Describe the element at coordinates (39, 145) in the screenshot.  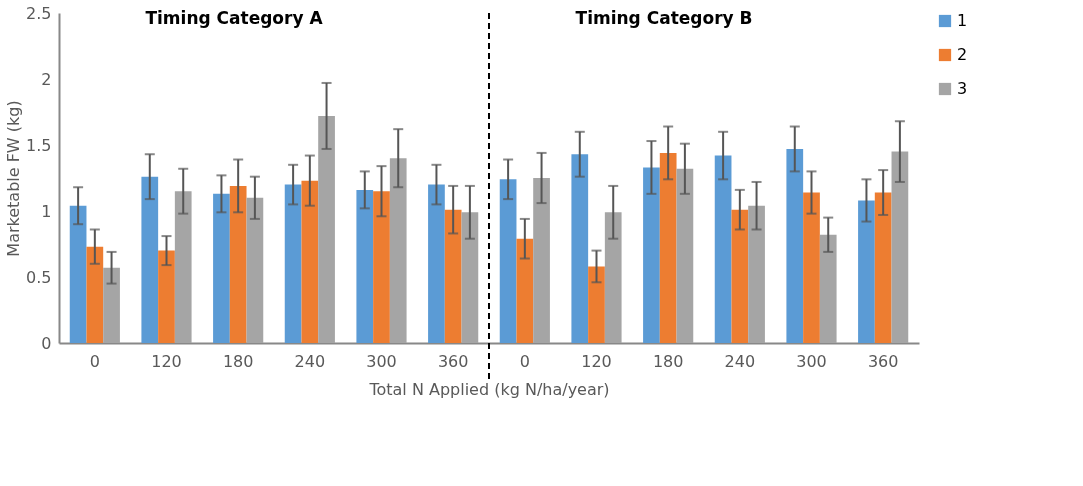
I see `y-tick-label: 1.5` at that location.